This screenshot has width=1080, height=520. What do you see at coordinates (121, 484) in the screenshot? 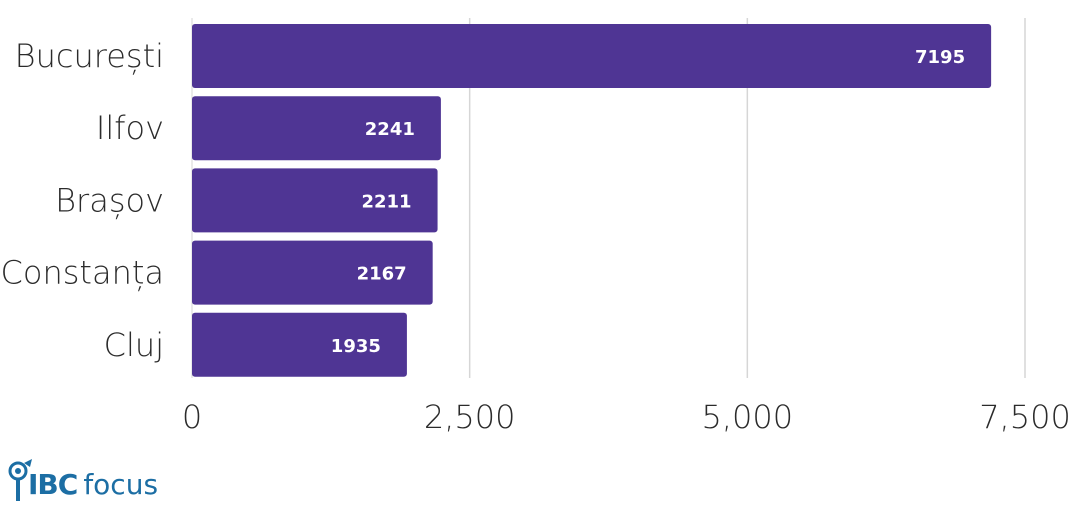
I see `logo-text-focus: focus` at bounding box center [121, 484].